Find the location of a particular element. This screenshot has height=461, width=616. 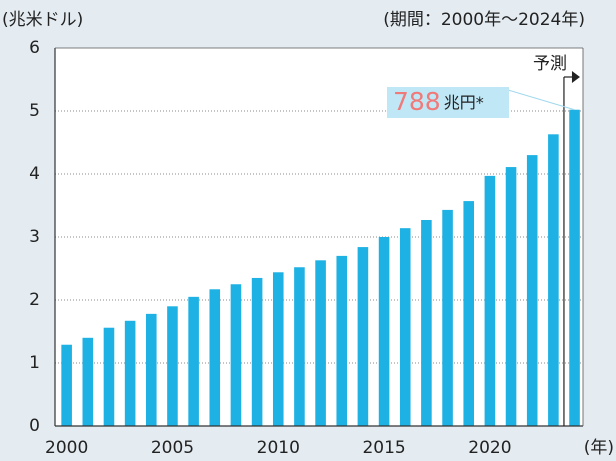

annotation: 788 兆円* is located at coordinates (438, 101).